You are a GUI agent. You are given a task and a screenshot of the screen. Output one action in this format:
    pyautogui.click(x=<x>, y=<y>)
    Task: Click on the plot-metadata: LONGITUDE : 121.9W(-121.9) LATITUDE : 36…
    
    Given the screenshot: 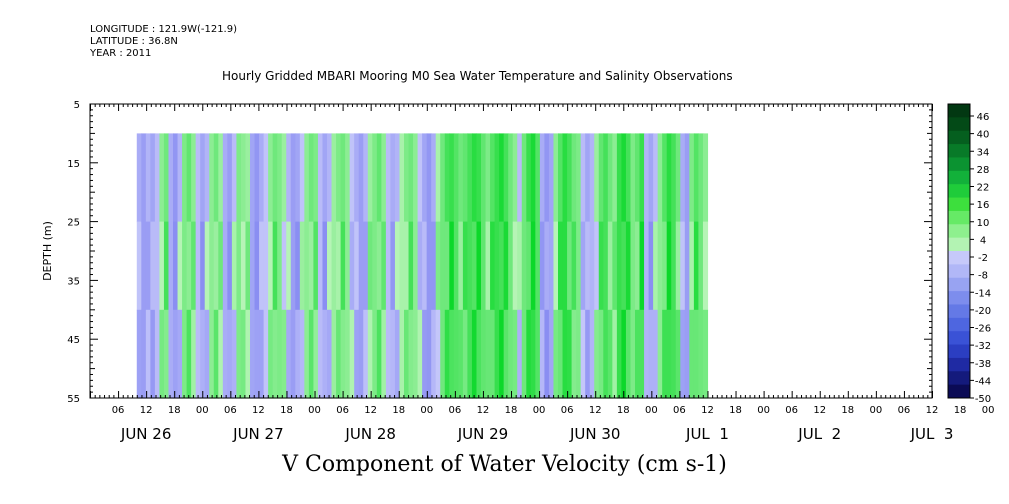 What is the action you would take?
    pyautogui.click(x=163, y=42)
    